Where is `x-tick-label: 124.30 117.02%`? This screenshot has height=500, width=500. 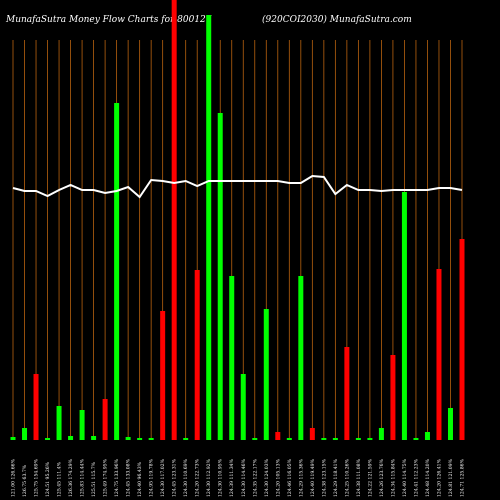 x-tick-label: 124.30 117.02% is located at coordinates (163, 477).